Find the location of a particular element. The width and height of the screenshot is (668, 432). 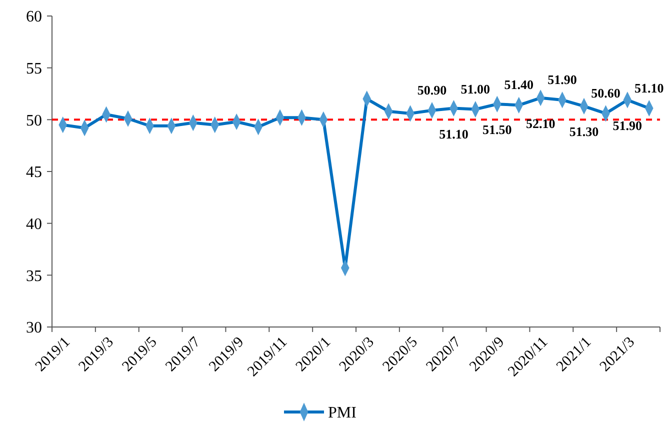

y-tick-label: 35 is located at coordinates (34, 276).